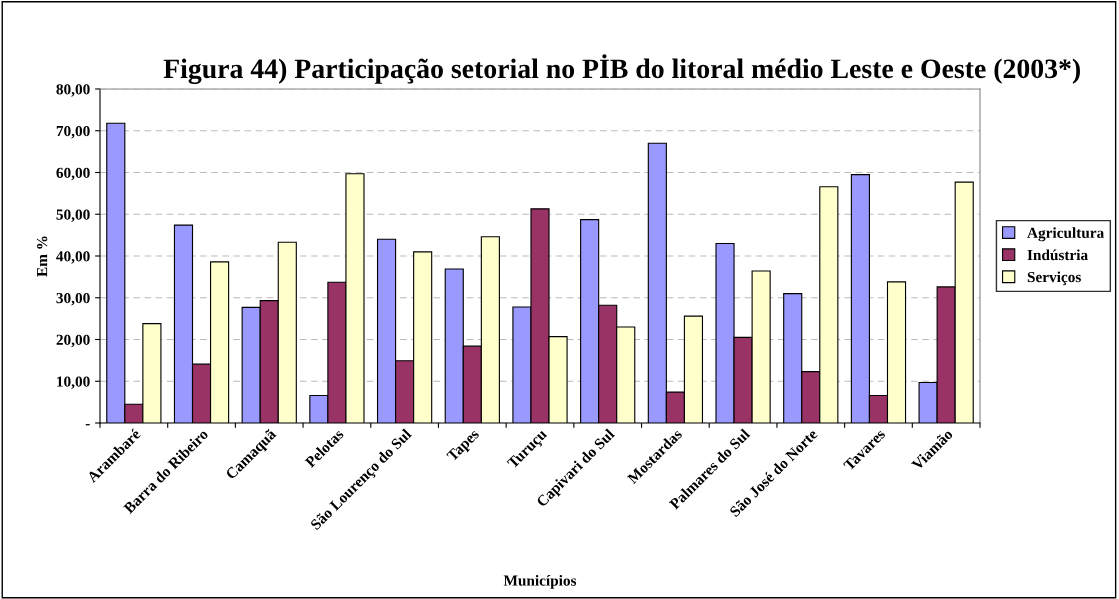  Describe the element at coordinates (42, 256) in the screenshot. I see `y-axis-title: Em %` at that location.